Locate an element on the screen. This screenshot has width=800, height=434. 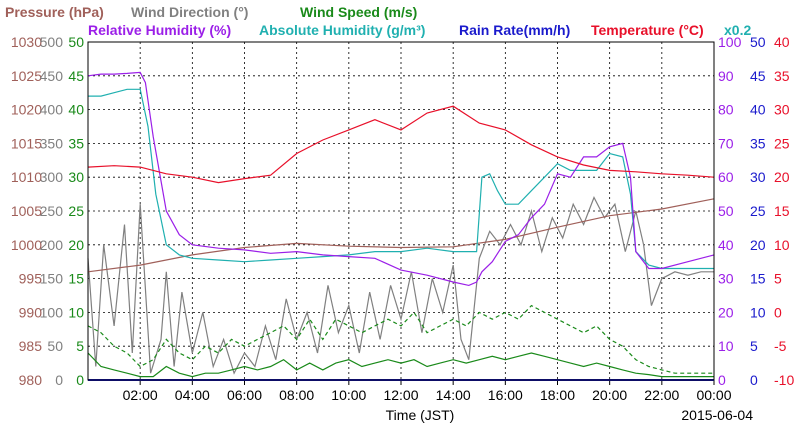
temperature-tick-label: 15 is located at coordinates (782, 211).